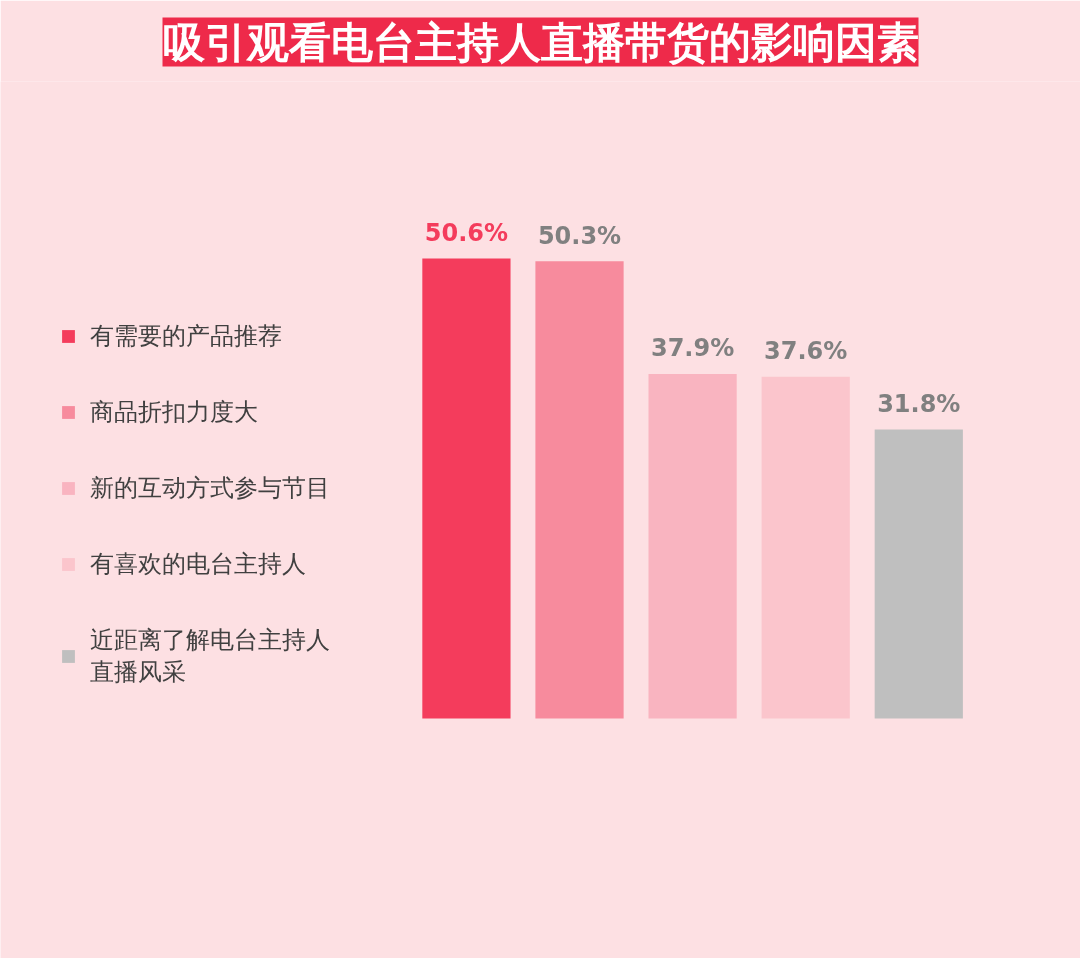 This screenshot has width=1080, height=958. I want to click on legend-label: 近距离了解电台主持人直播风采, so click(210, 656).